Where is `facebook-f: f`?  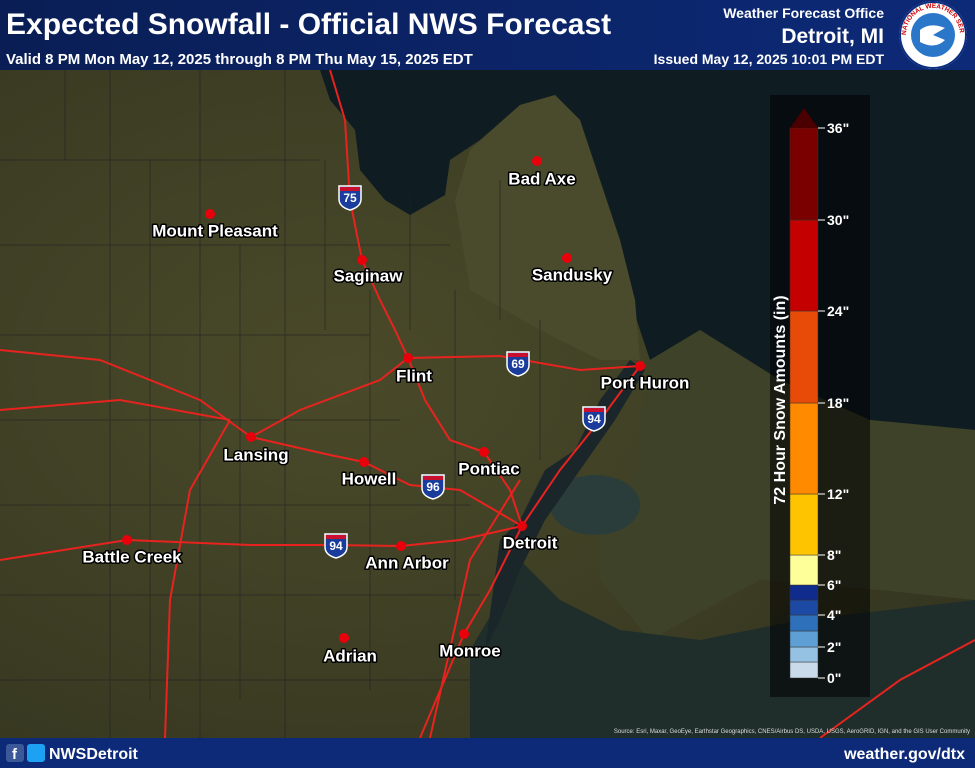 facebook-f: f is located at coordinates (15, 754).